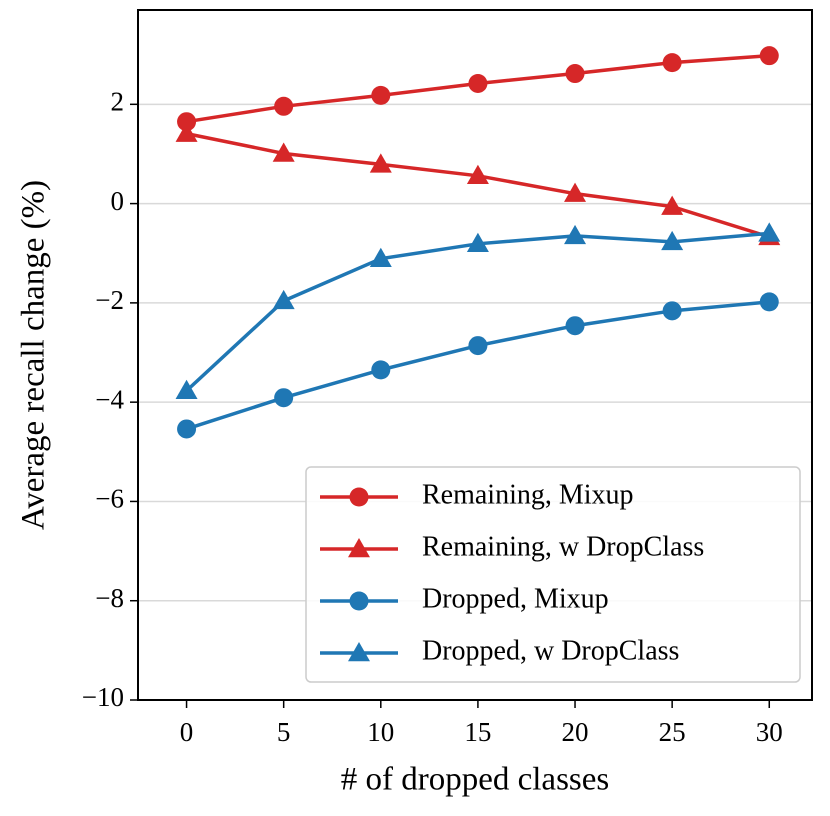 This screenshot has width=830, height=816. I want to click on legend-label: Remaining, w DropClass, so click(563, 546).